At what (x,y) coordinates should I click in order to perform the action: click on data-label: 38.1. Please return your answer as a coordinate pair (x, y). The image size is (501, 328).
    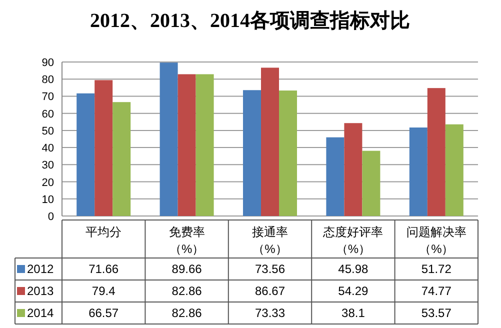
    Looking at the image, I should click on (354, 313).